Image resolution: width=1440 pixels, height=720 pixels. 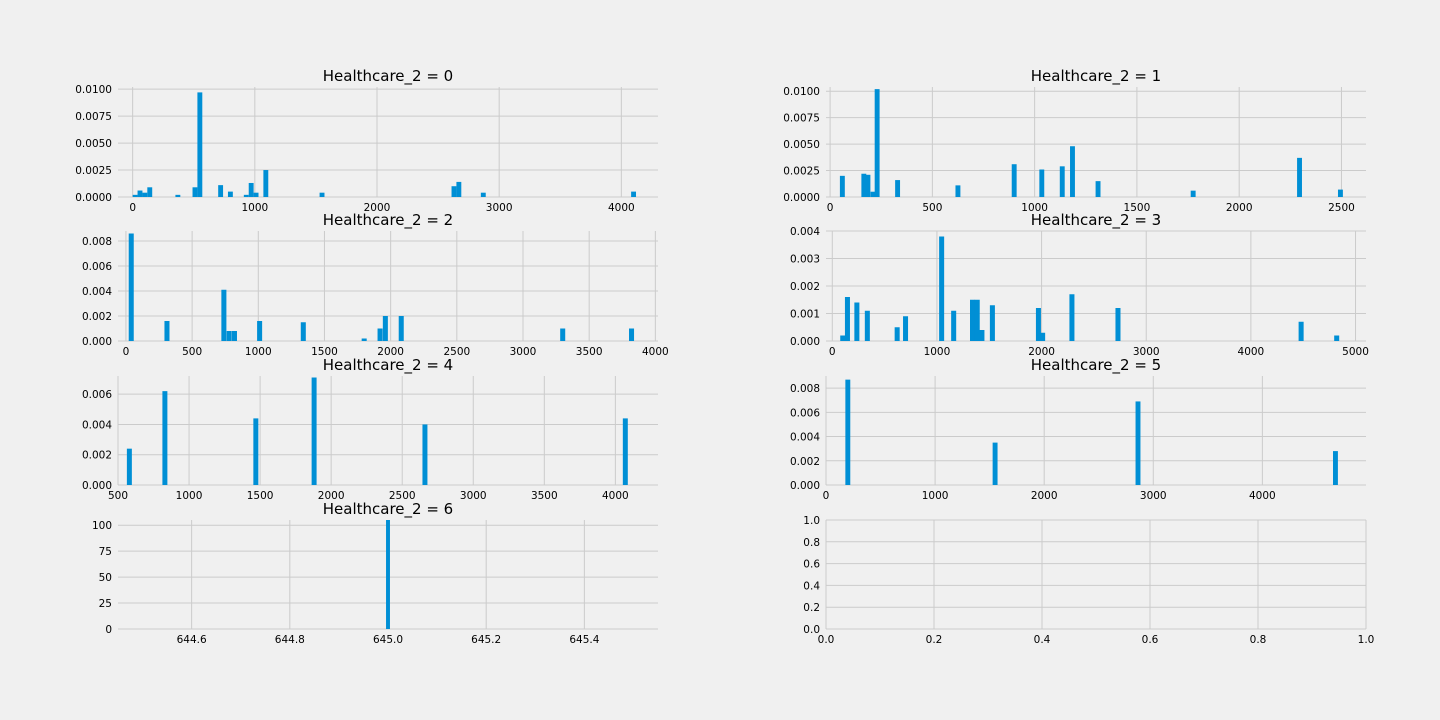 What do you see at coordinates (388, 640) in the screenshot?
I see `x-tick-label: 645.0` at bounding box center [388, 640].